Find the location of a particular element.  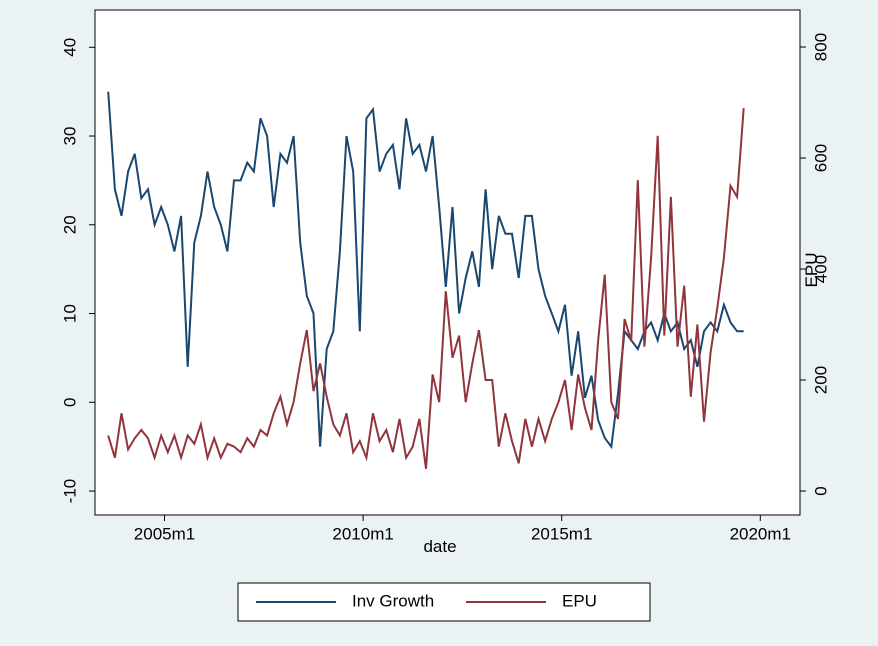

x-tick-label: 2005m1 is located at coordinates (164, 533).